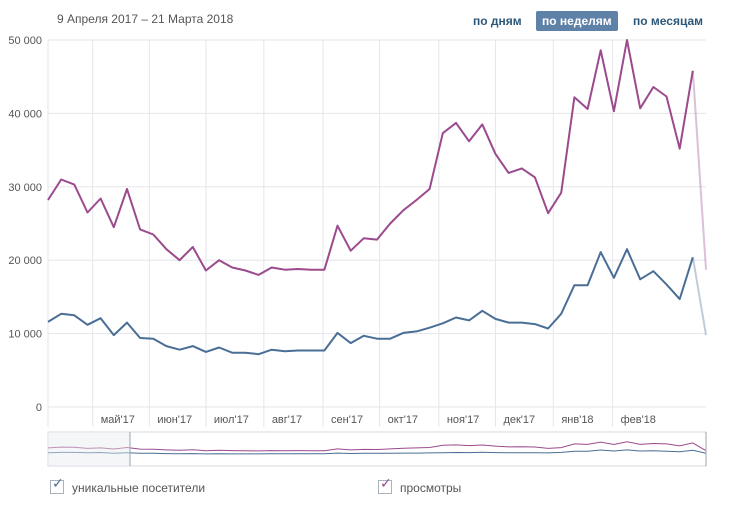 This screenshot has width=730, height=511. I want to click on x-tick-label: янв'18, so click(577, 420).